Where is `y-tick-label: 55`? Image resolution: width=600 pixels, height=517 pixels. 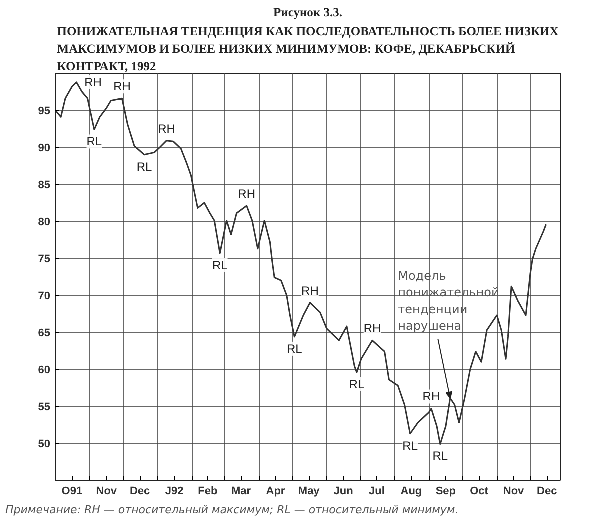 y-tick-label: 55 is located at coordinates (44, 408).